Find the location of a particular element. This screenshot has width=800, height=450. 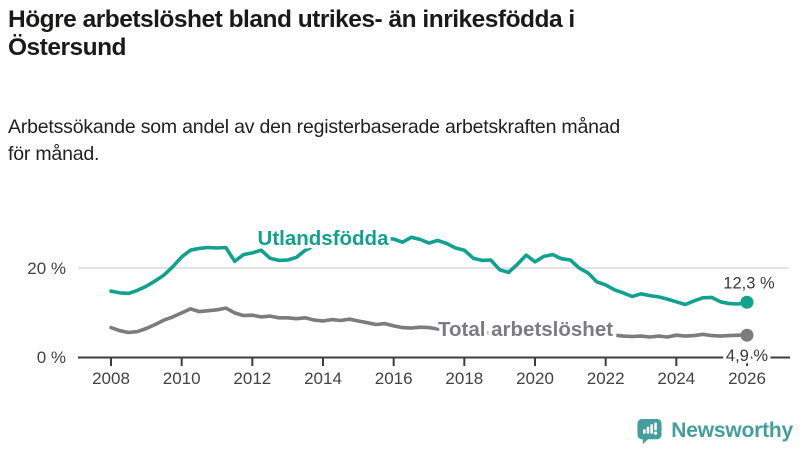

x-tick-label-2016: 2016 is located at coordinates (394, 378).